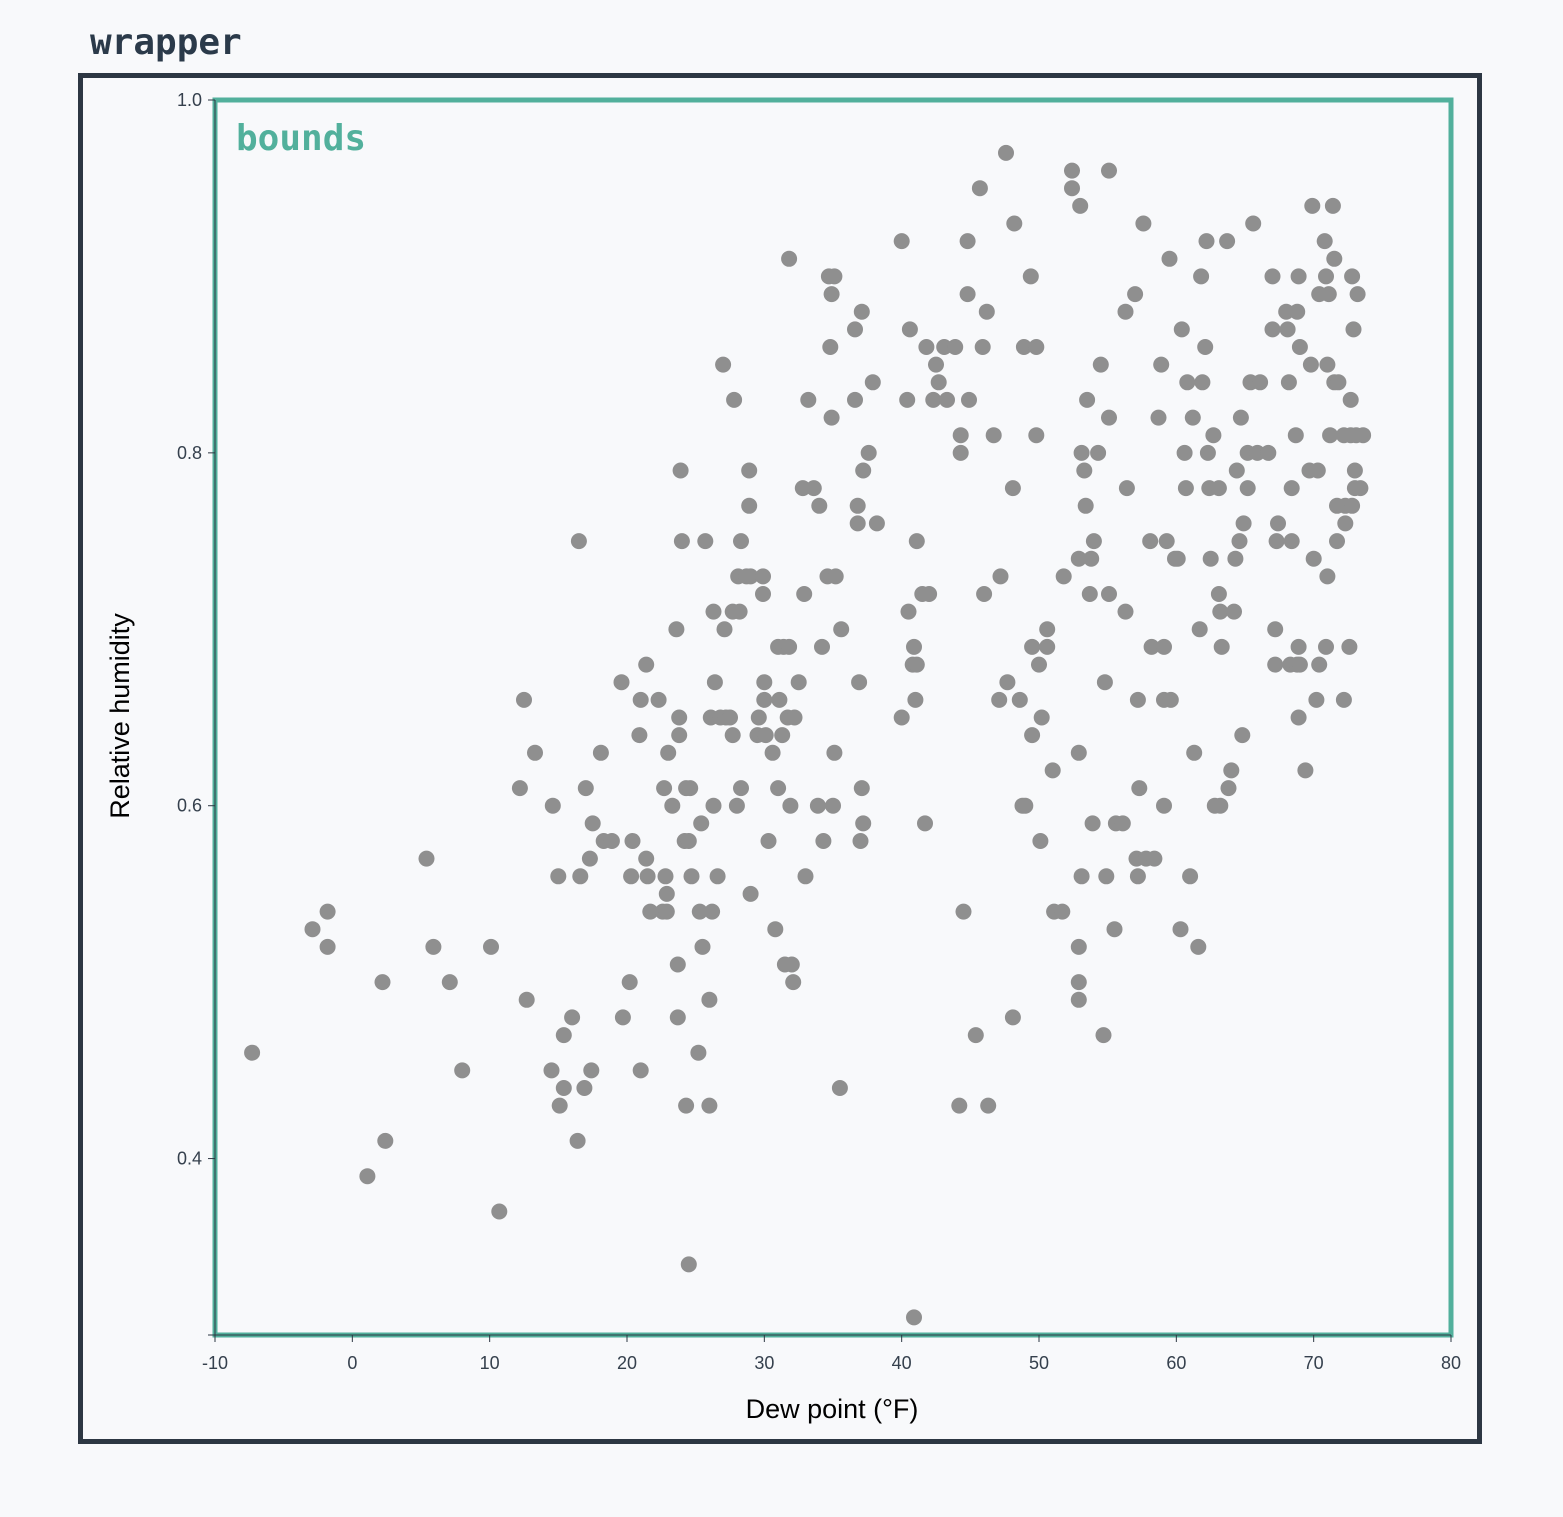 Image resolution: width=1563 pixels, height=1517 pixels. Describe the element at coordinates (832, 1409) in the screenshot. I see `x-axis-label: Dew point (°F)` at that location.